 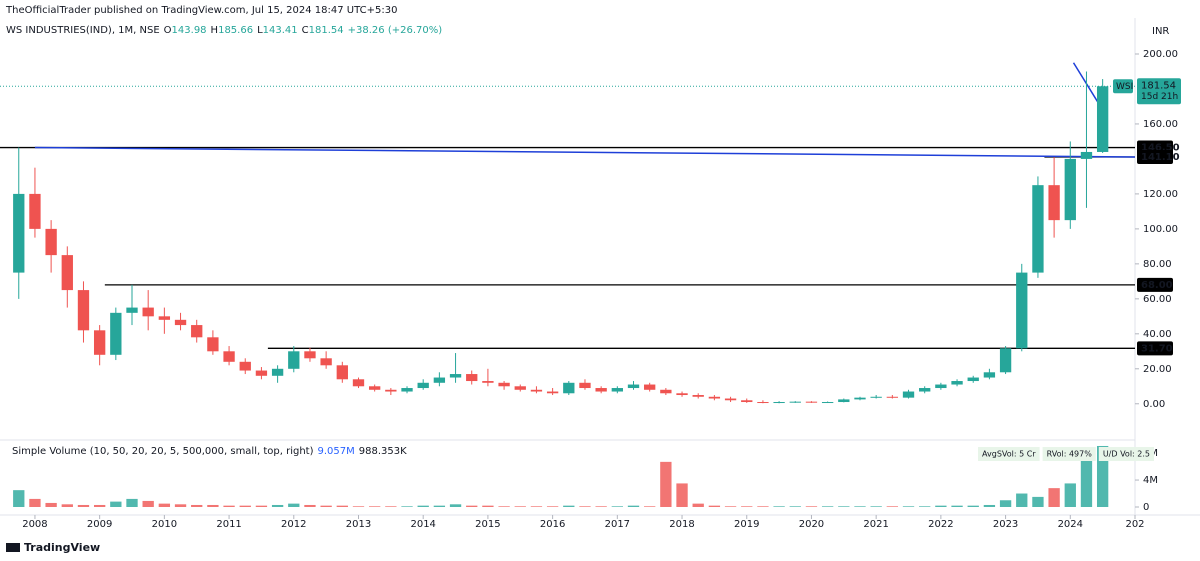 I want to click on legend-title: WS INDUSTRIES(IND), 1M, NSE, so click(x=83, y=30).